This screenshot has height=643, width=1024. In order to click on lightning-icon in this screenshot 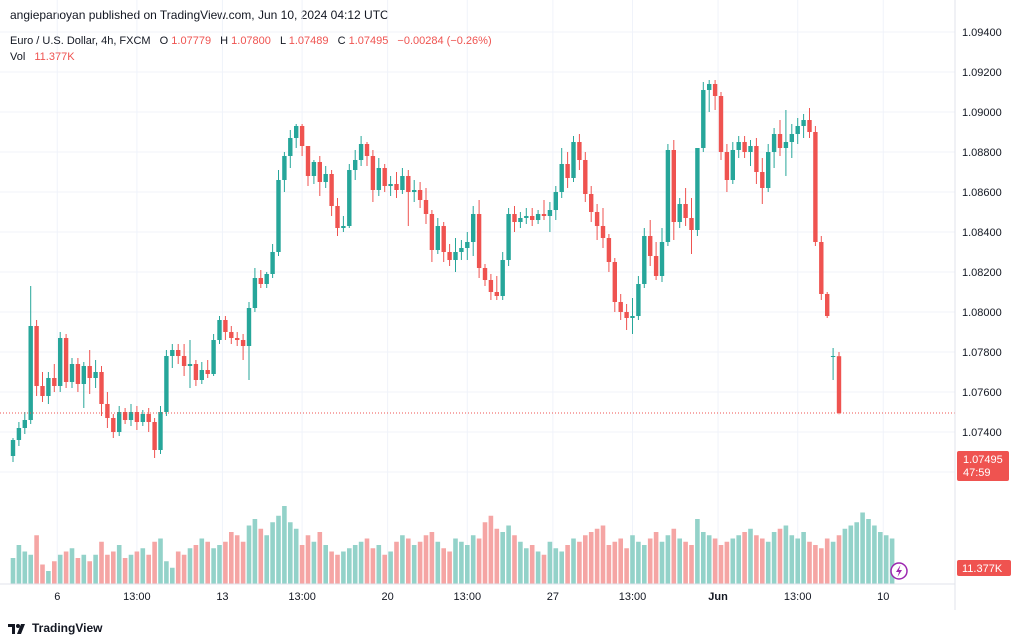, I will do `click(899, 571)`.